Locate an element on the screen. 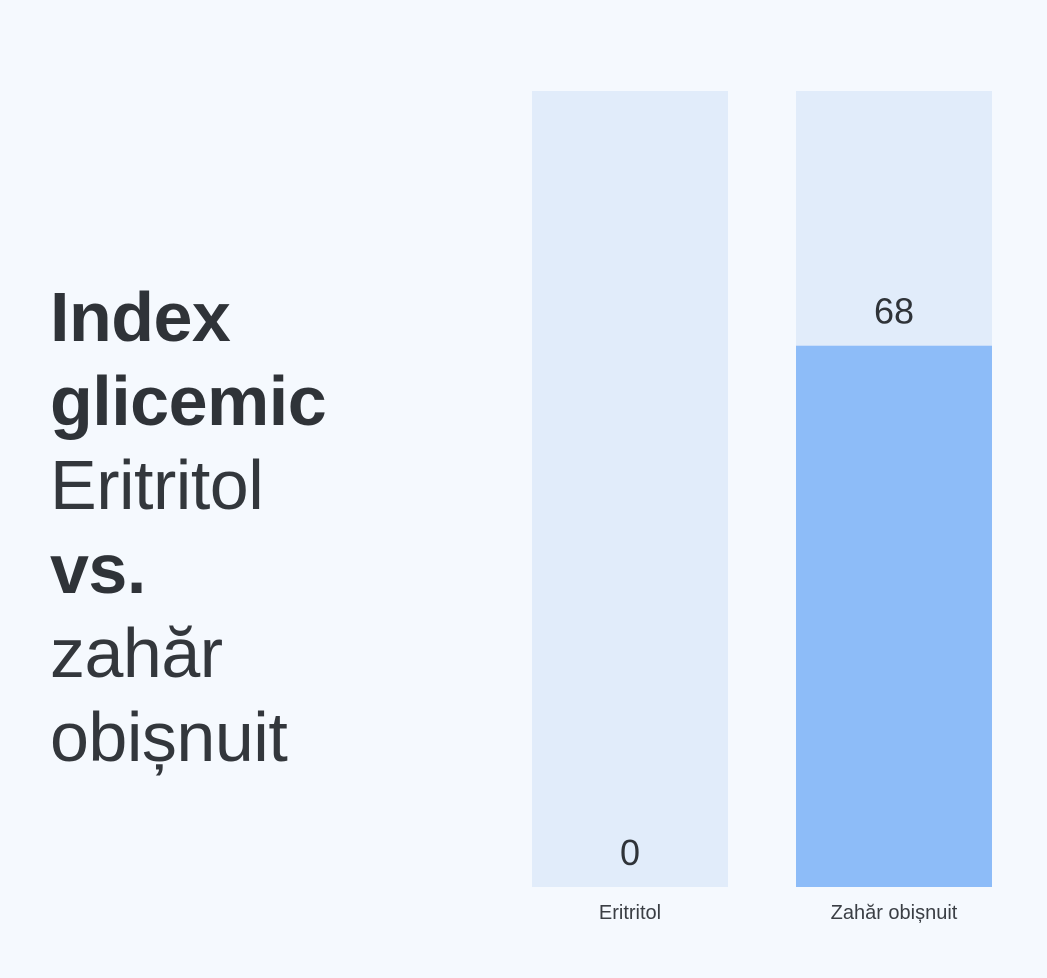 This screenshot has width=1047, height=978. title-line-vs: vs. is located at coordinates (98, 569).